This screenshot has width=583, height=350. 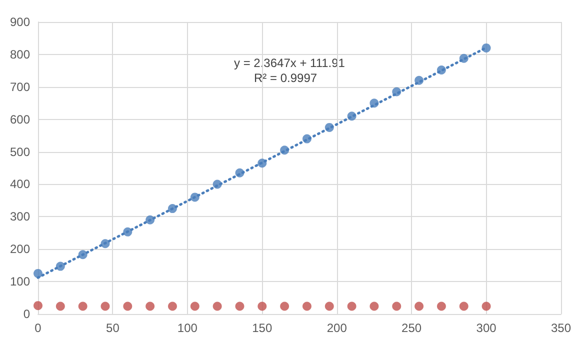 What do you see at coordinates (20, 54) in the screenshot?
I see `y-tick-label: 800` at bounding box center [20, 54].